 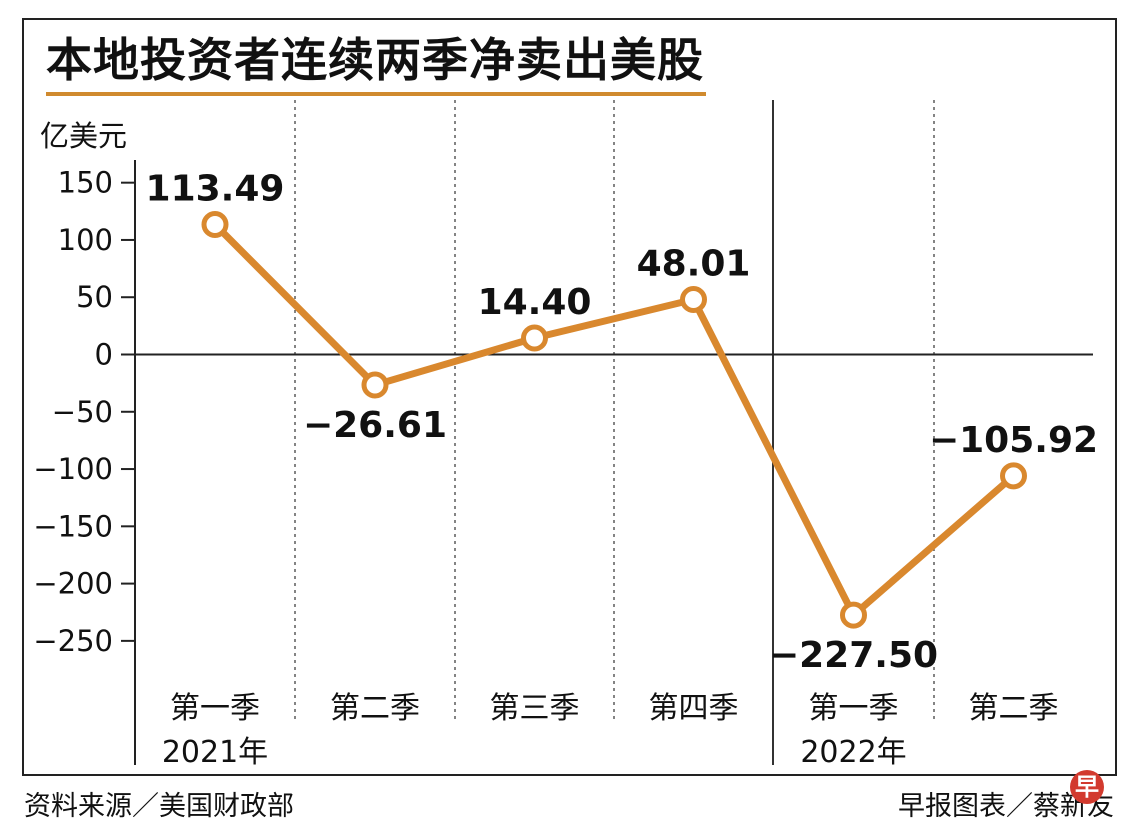 I want to click on y-tick-label: −200, so click(x=73, y=584).